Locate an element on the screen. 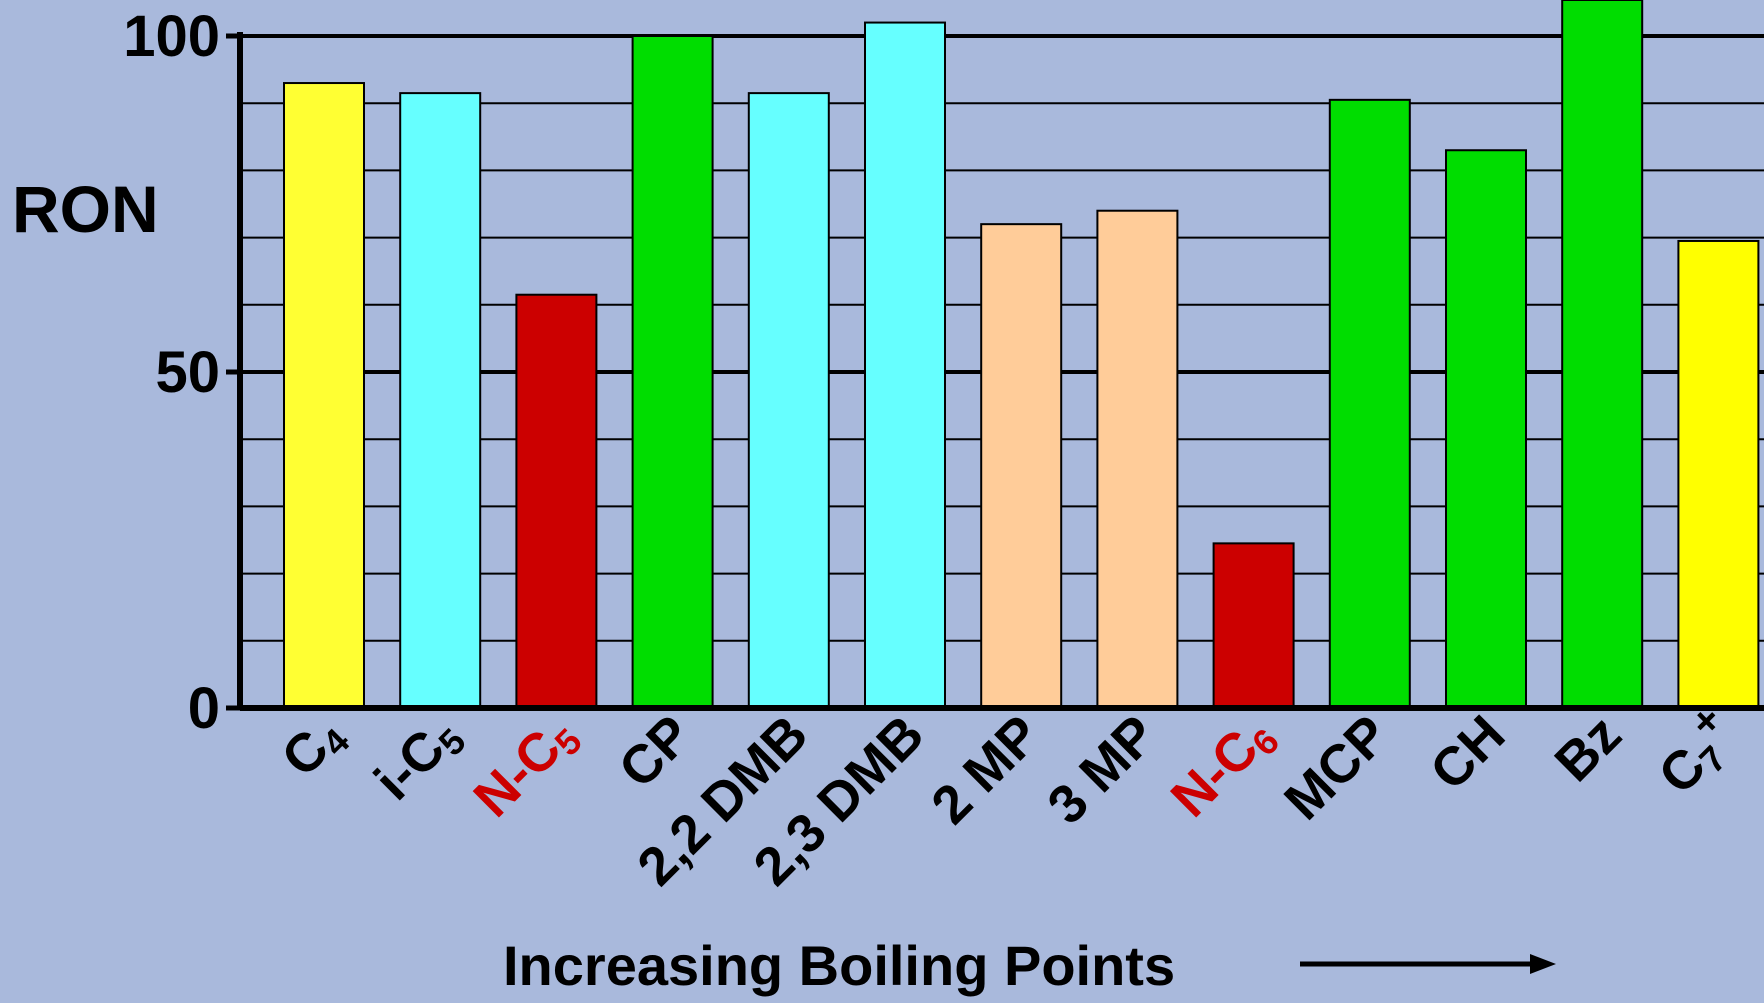  x-tick-label: C7+ is located at coordinates (1695, 752).